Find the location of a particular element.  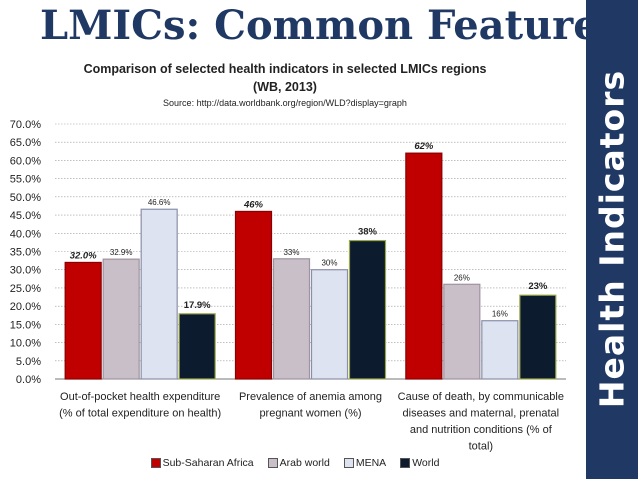

data-label: 26% is located at coordinates (462, 277).